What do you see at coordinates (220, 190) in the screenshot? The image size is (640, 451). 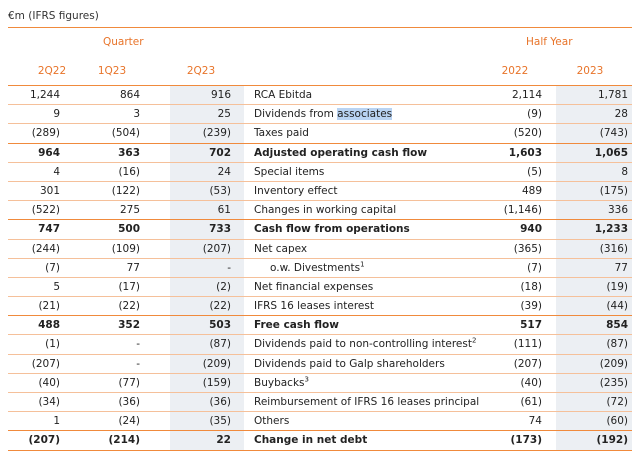 I see `value-2q23: (53)` at bounding box center [220, 190].